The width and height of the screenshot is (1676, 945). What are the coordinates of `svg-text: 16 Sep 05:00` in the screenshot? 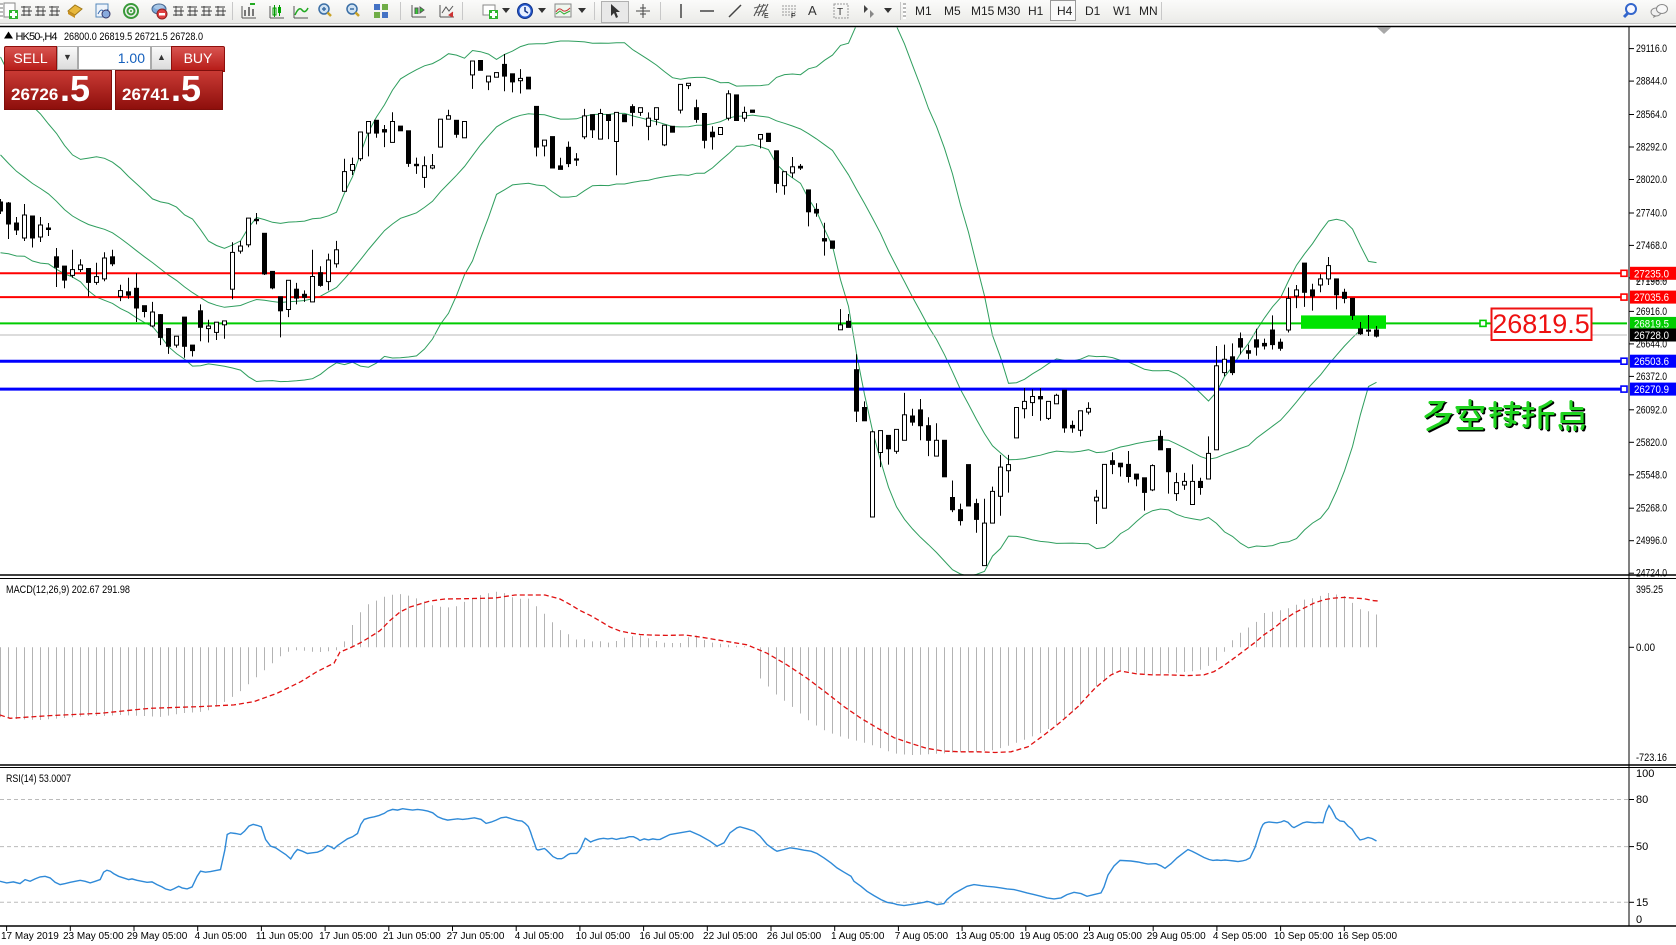 It's located at (1368, 936).